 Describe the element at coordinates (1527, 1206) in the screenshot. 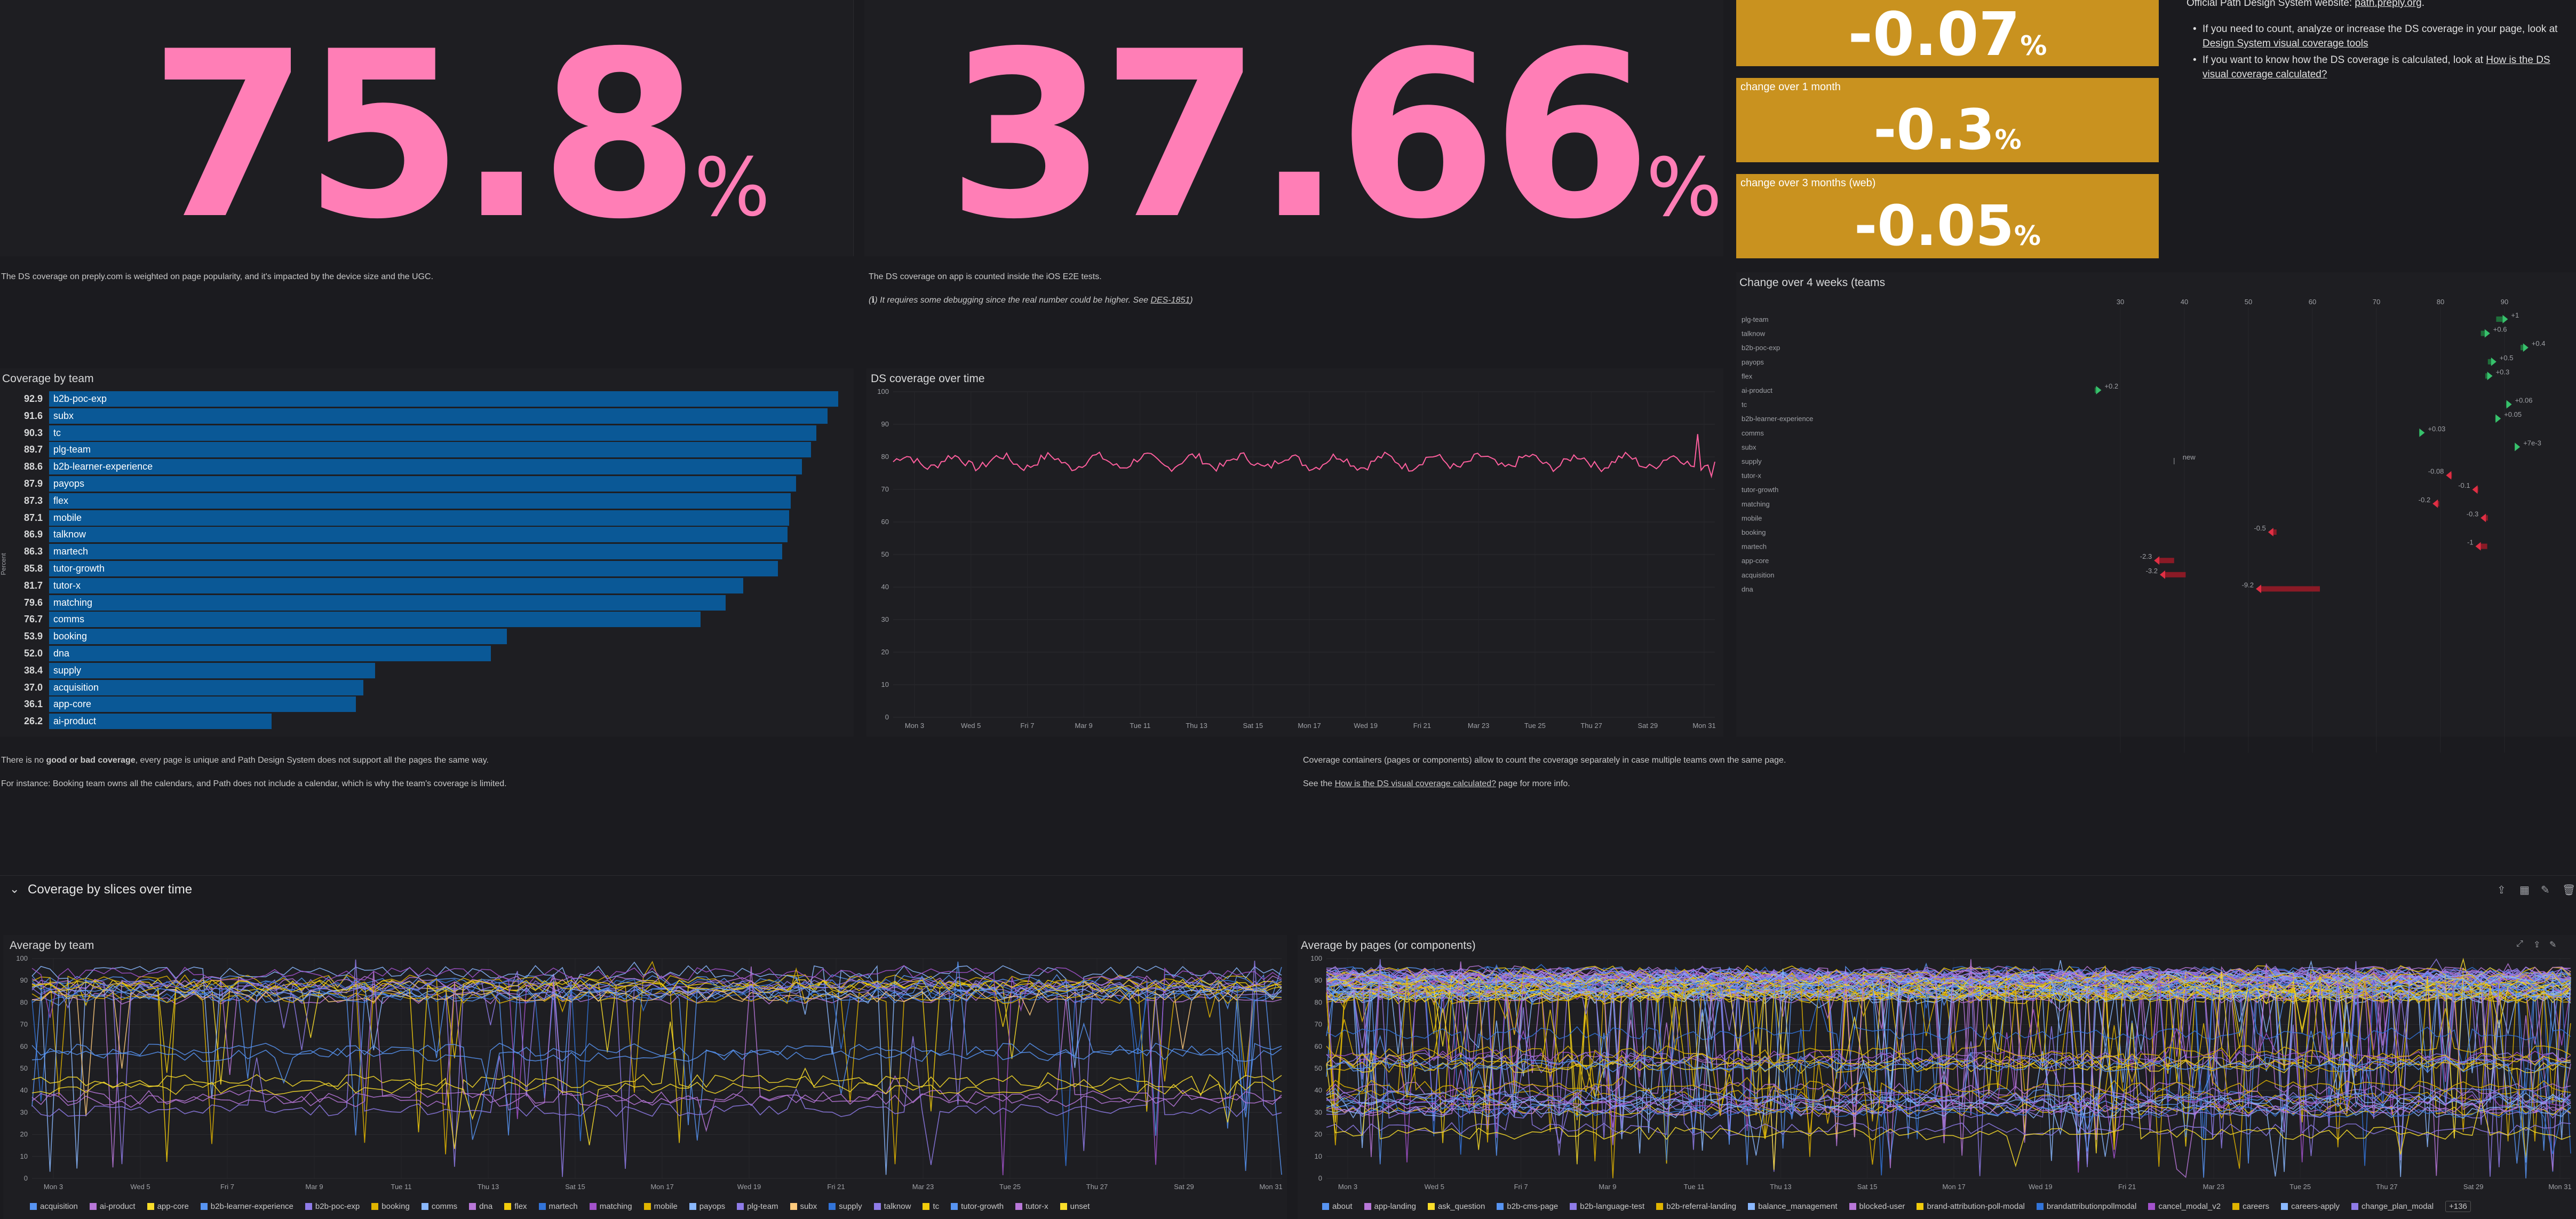

I see `legend-item: b2b-cms-page` at that location.